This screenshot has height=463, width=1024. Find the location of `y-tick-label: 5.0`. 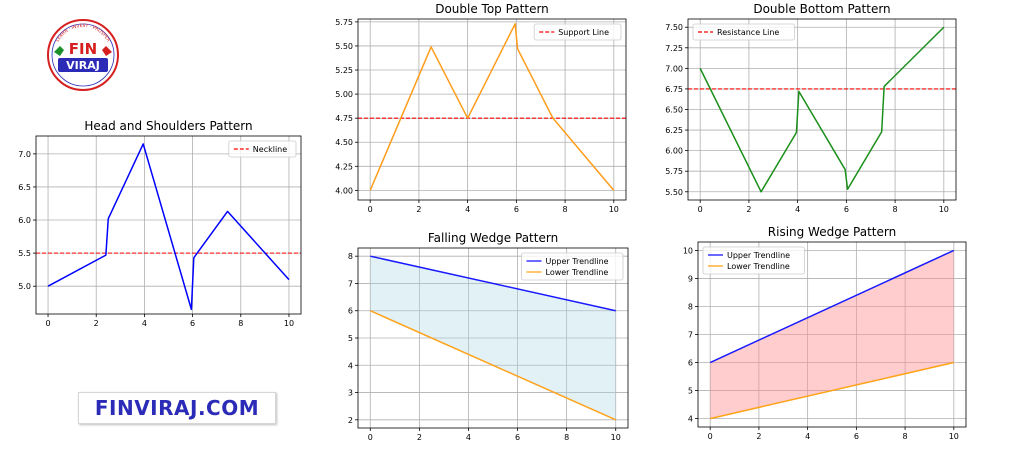

y-tick-label: 5.0 is located at coordinates (24, 286).